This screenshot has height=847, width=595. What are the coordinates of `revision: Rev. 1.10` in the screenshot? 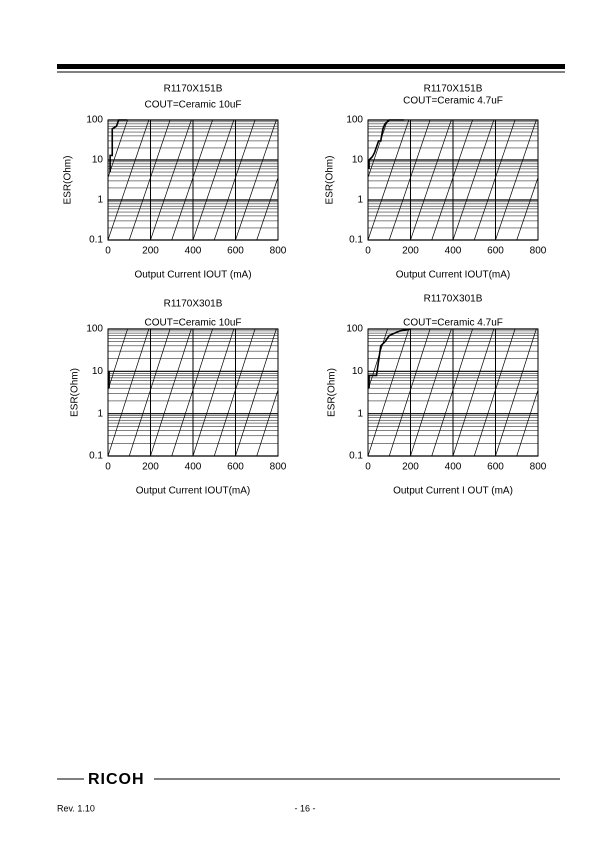 It's located at (76, 808).